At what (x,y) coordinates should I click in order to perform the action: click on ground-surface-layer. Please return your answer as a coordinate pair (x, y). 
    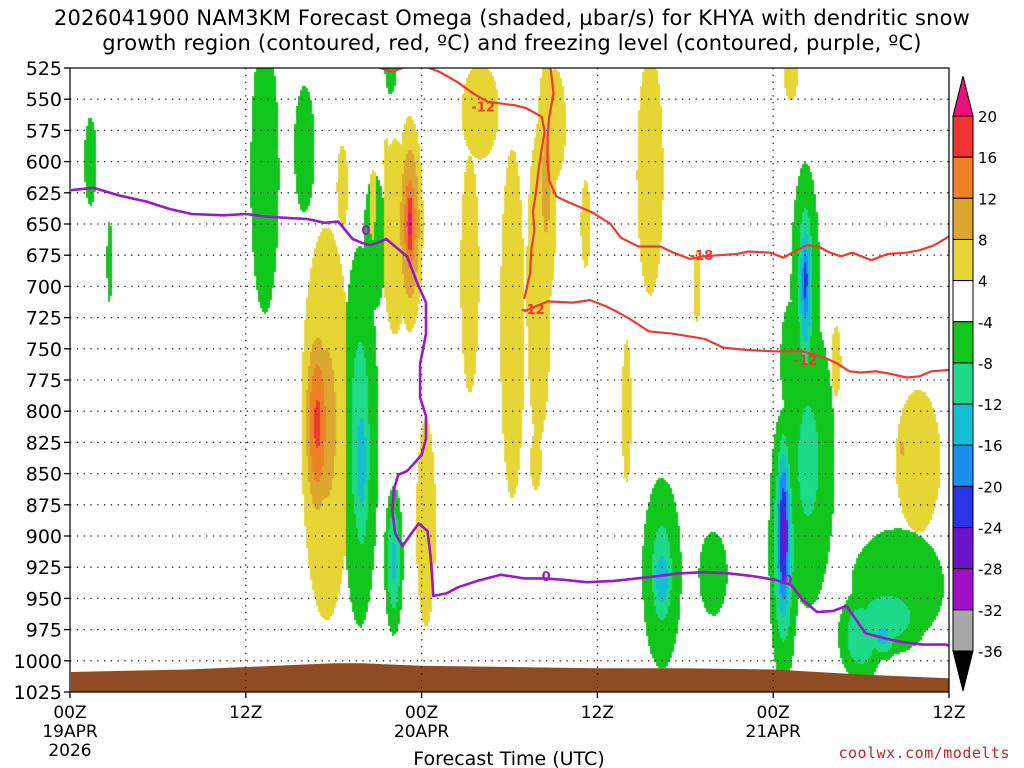
    Looking at the image, I should click on (510, 677).